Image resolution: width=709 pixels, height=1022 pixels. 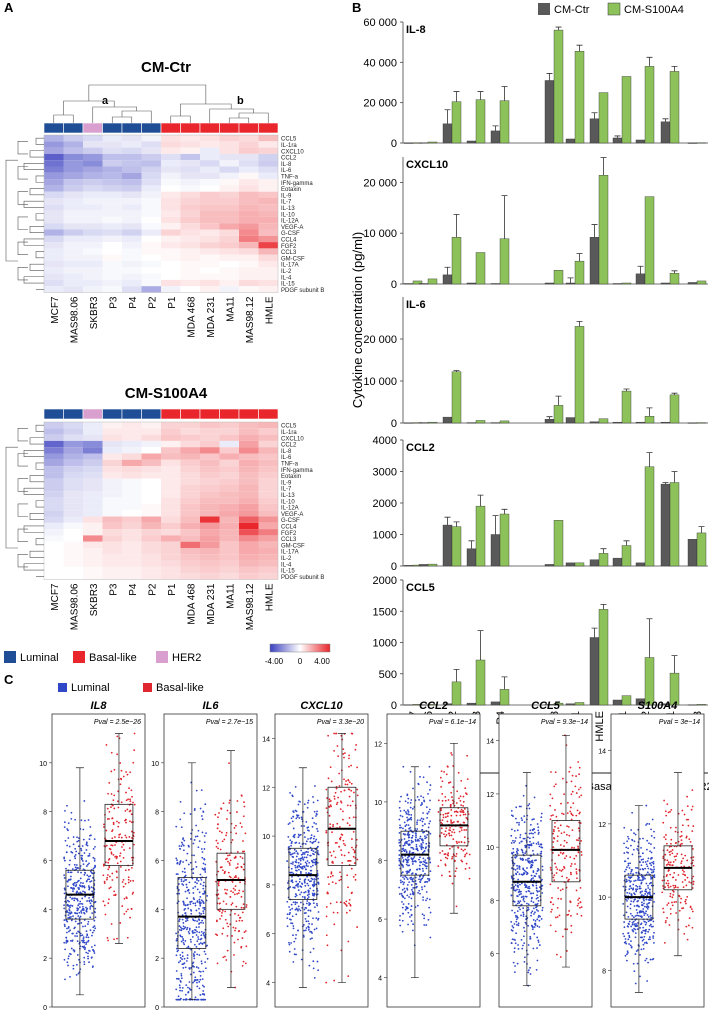 What do you see at coordinates (119, 837) in the screenshot?
I see `basal-points` at bounding box center [119, 837].